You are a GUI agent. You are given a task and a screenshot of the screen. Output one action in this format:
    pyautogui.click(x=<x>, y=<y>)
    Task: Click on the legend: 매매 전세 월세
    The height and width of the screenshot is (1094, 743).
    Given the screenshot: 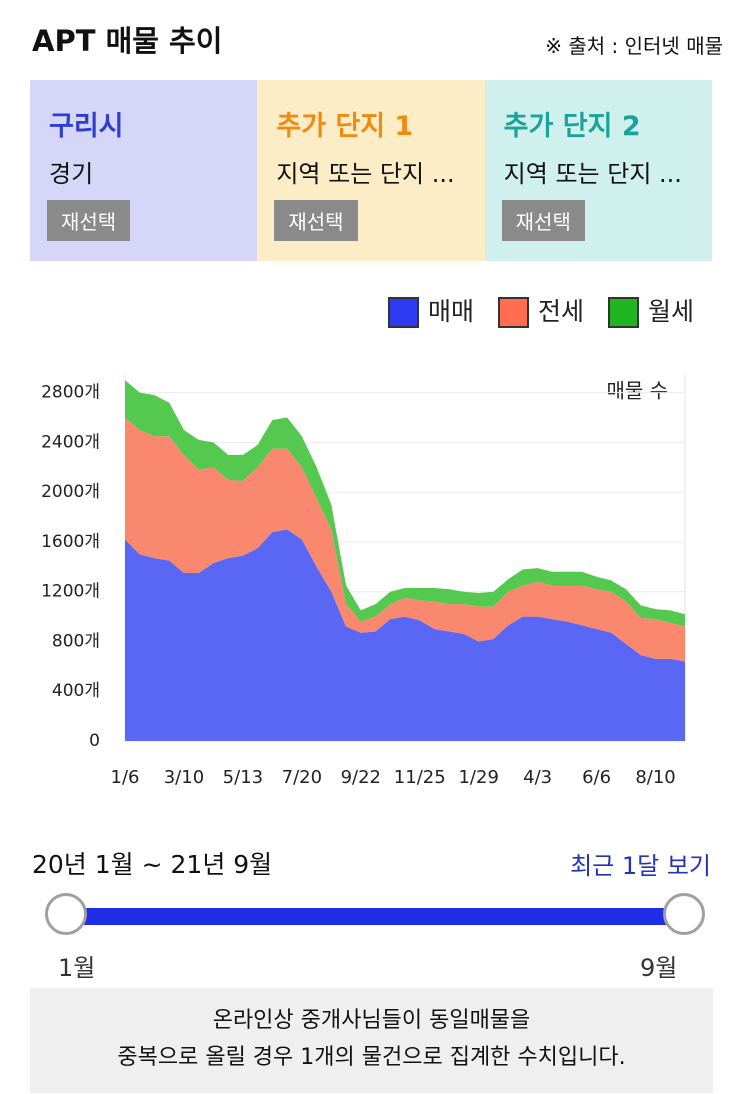 What is the action you would take?
    pyautogui.click(x=541, y=312)
    